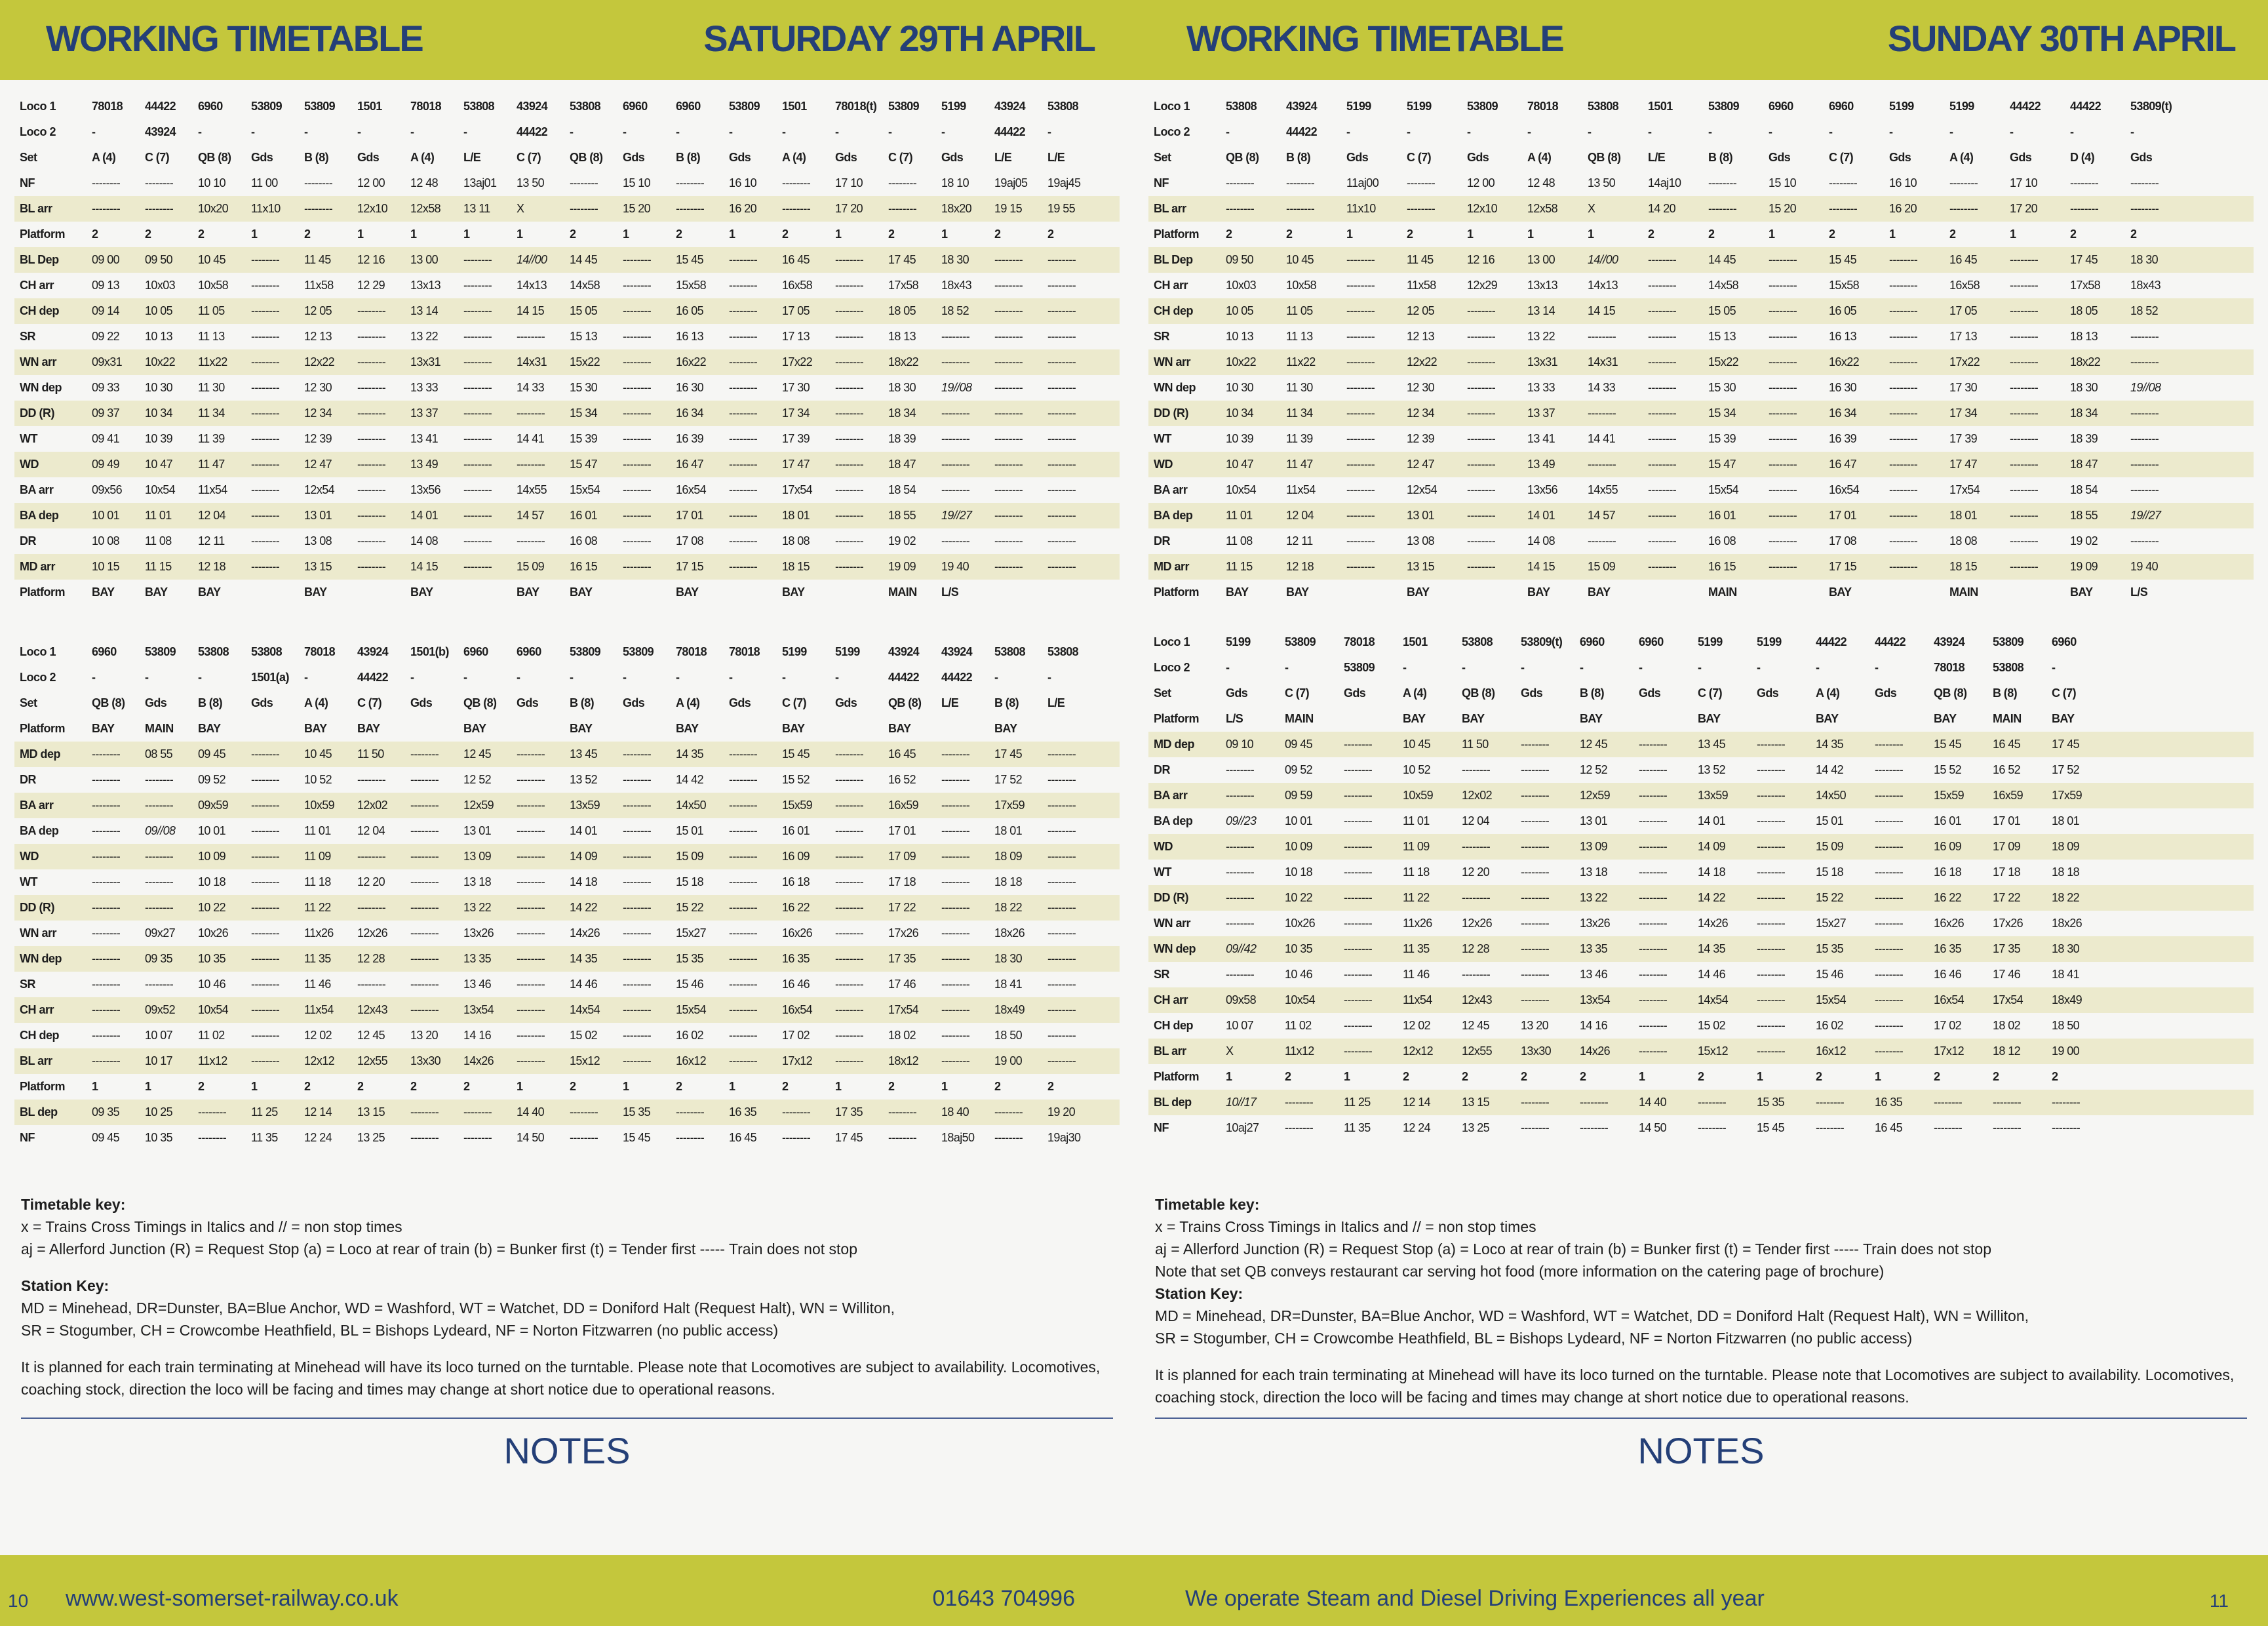  I want to click on table-cell: 53808, so click(1603, 106).